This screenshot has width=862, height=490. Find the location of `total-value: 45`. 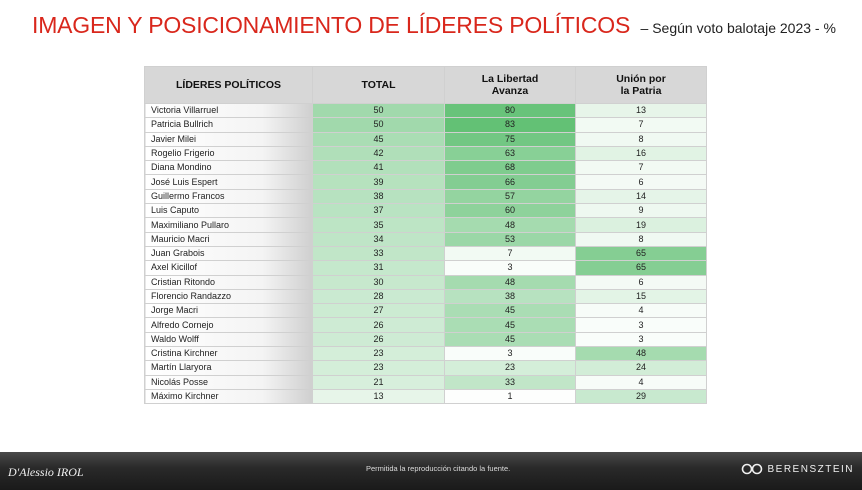

total-value: 45 is located at coordinates (378, 139).